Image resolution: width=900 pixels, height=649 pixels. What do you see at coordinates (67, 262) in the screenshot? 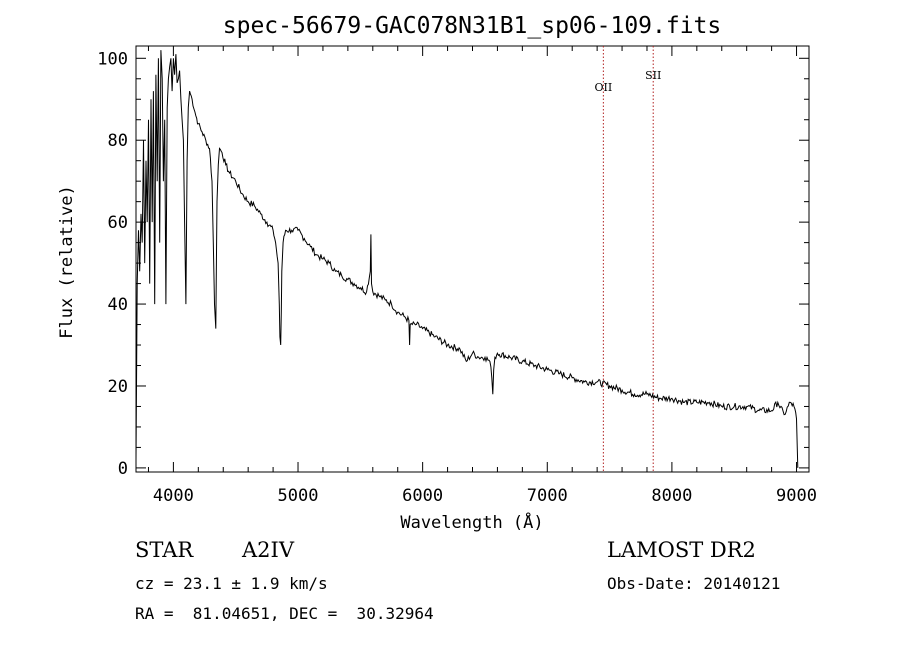
I see `y-axis-label: Flux (relative)` at bounding box center [67, 262].